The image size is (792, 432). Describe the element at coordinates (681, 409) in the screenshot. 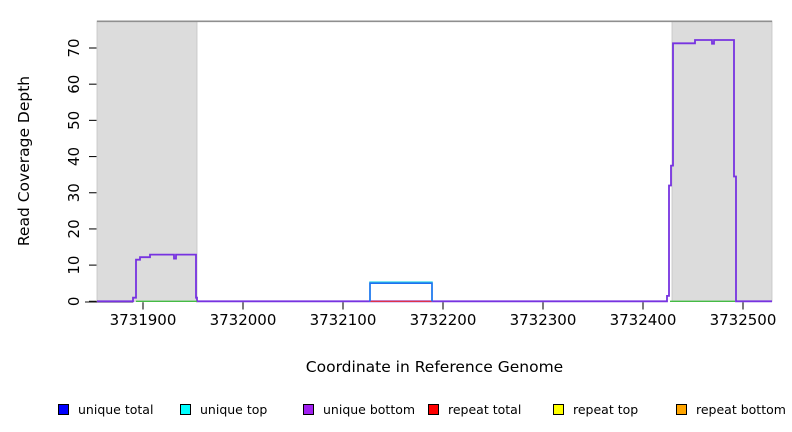

I see `legend-swatch-repeat-bottom` at that location.